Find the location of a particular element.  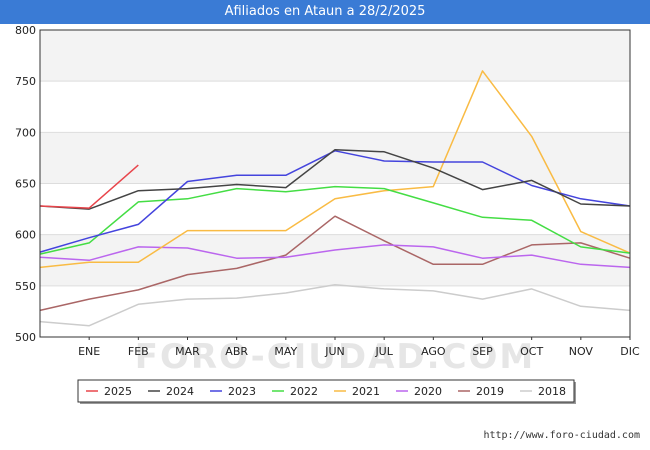

legend: 2025 2024 2023 2022 2021 2020 2019 2018 is located at coordinates (326, 391).